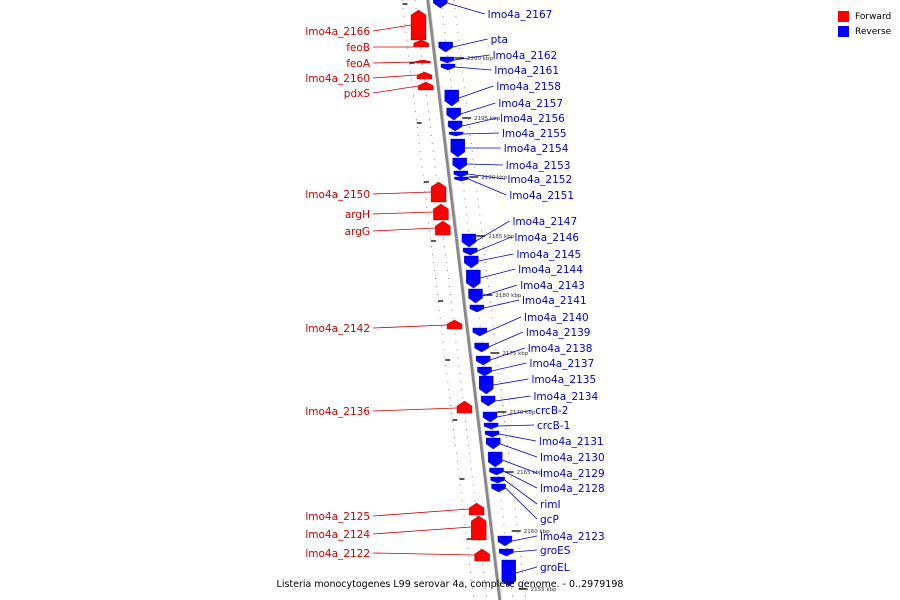 The width and height of the screenshot is (900, 600). I want to click on label-line-rimi, so click(521, 492).